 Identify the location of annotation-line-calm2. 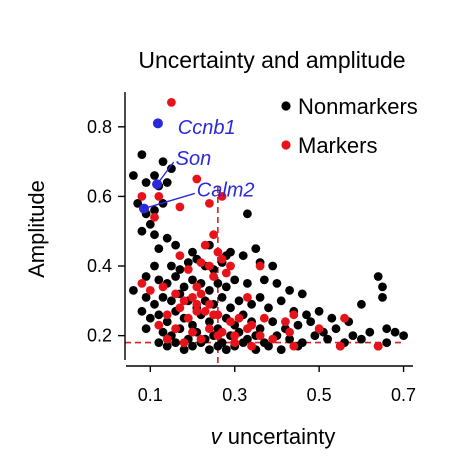
(169, 201).